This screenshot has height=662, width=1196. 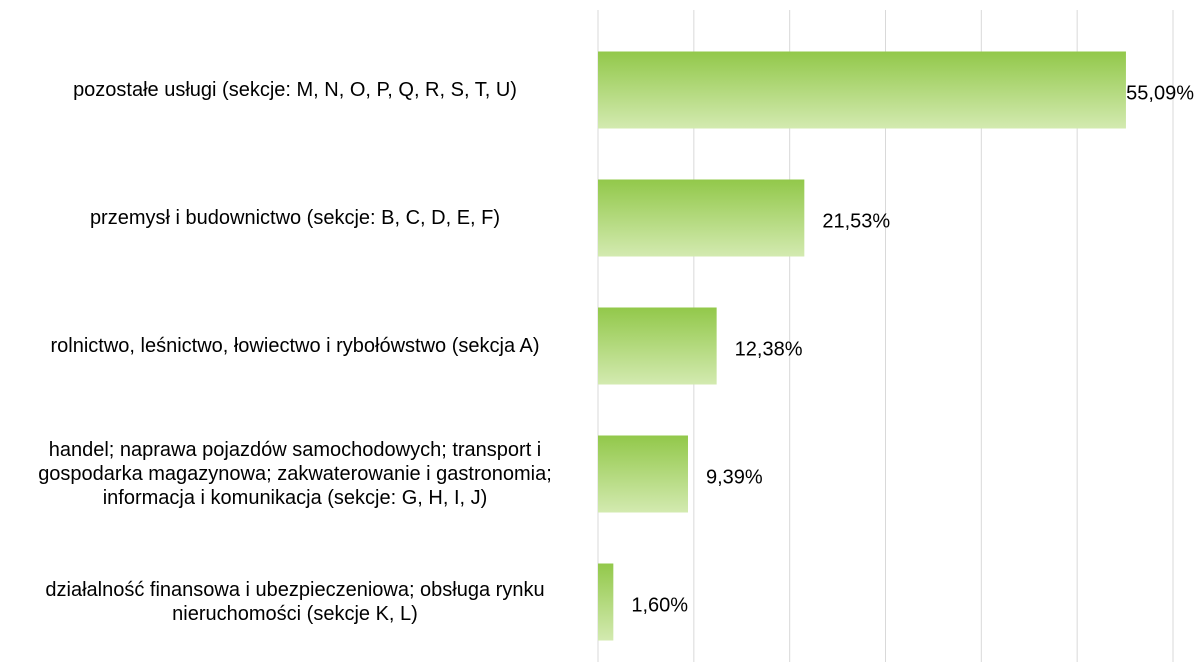 What do you see at coordinates (856, 221) in the screenshot?
I see `value-label: 21,53%` at bounding box center [856, 221].